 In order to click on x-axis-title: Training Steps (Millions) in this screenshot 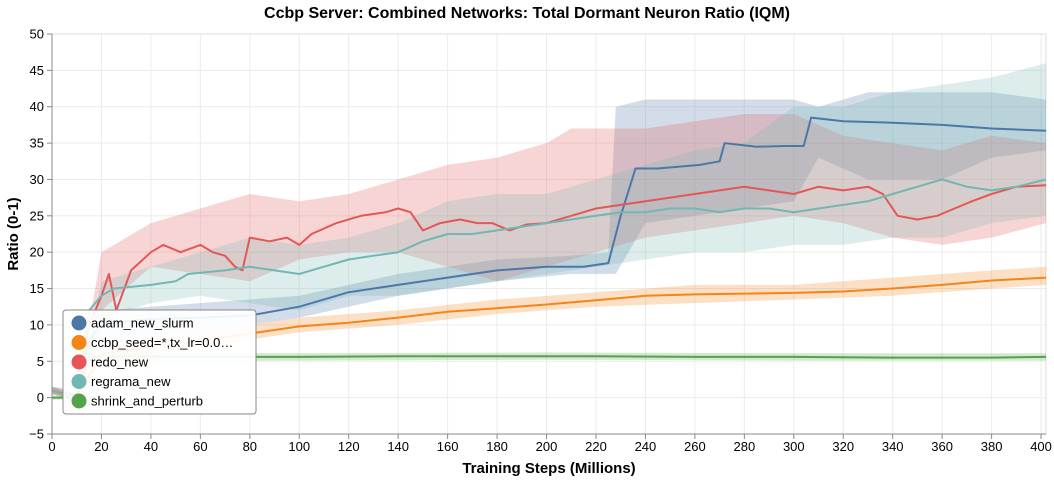, I will do `click(548, 468)`.